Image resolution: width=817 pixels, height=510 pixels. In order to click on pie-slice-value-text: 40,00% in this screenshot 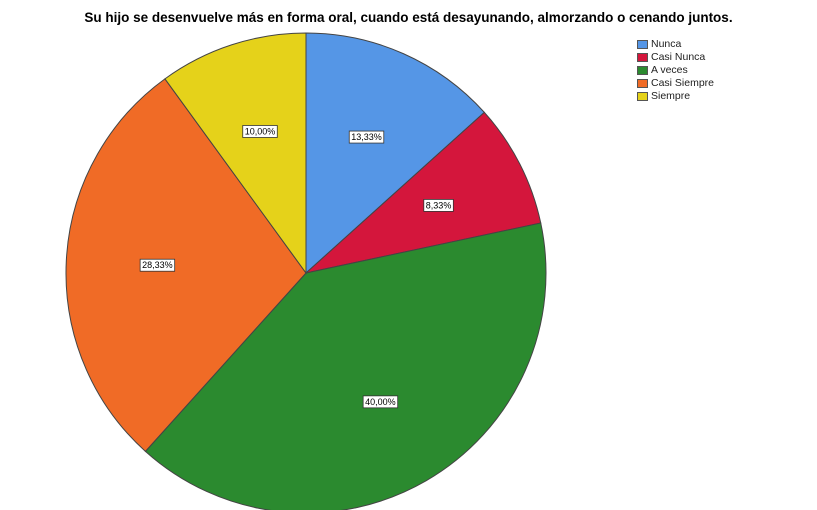, I will do `click(380, 402)`.